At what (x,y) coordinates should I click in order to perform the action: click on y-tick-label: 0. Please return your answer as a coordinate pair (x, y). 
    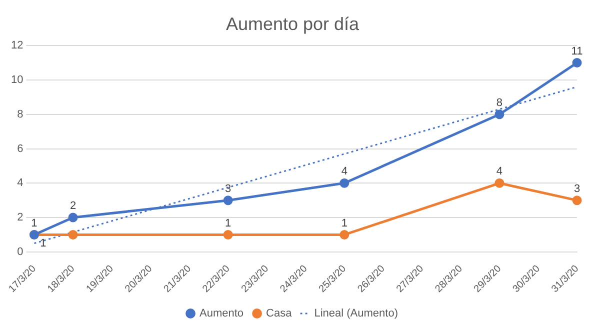
    Looking at the image, I should click on (20, 252).